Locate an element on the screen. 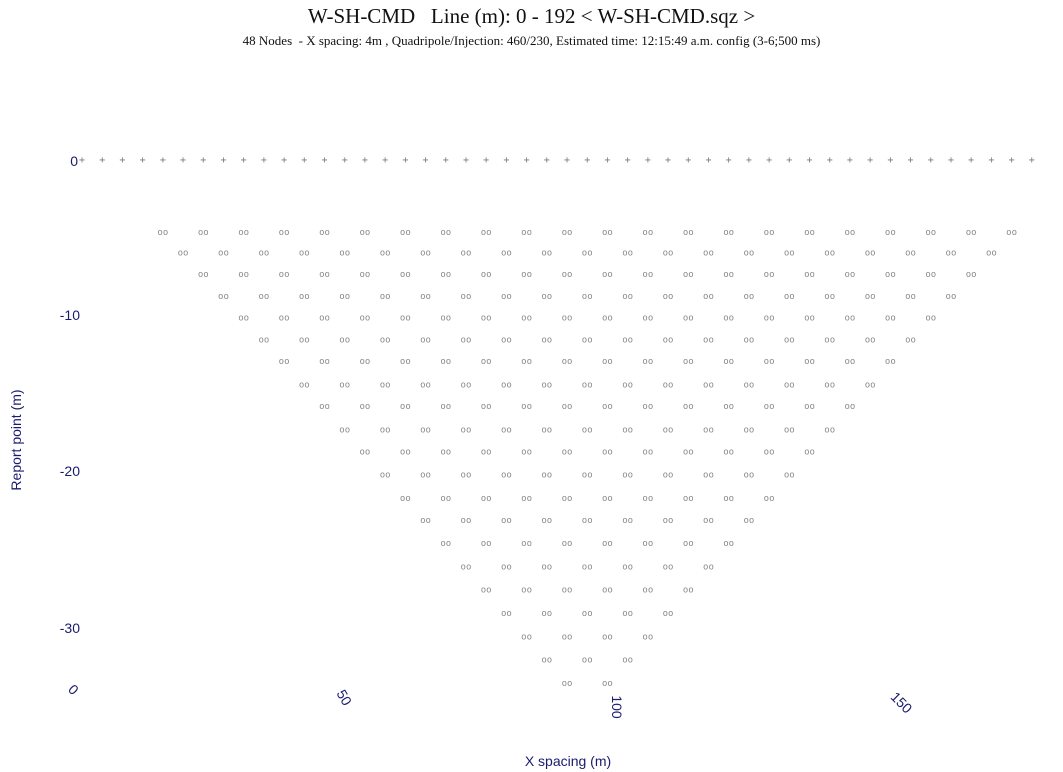 This screenshot has height=772, width=1063. y-axis-label: Report point (m) is located at coordinates (16, 439).